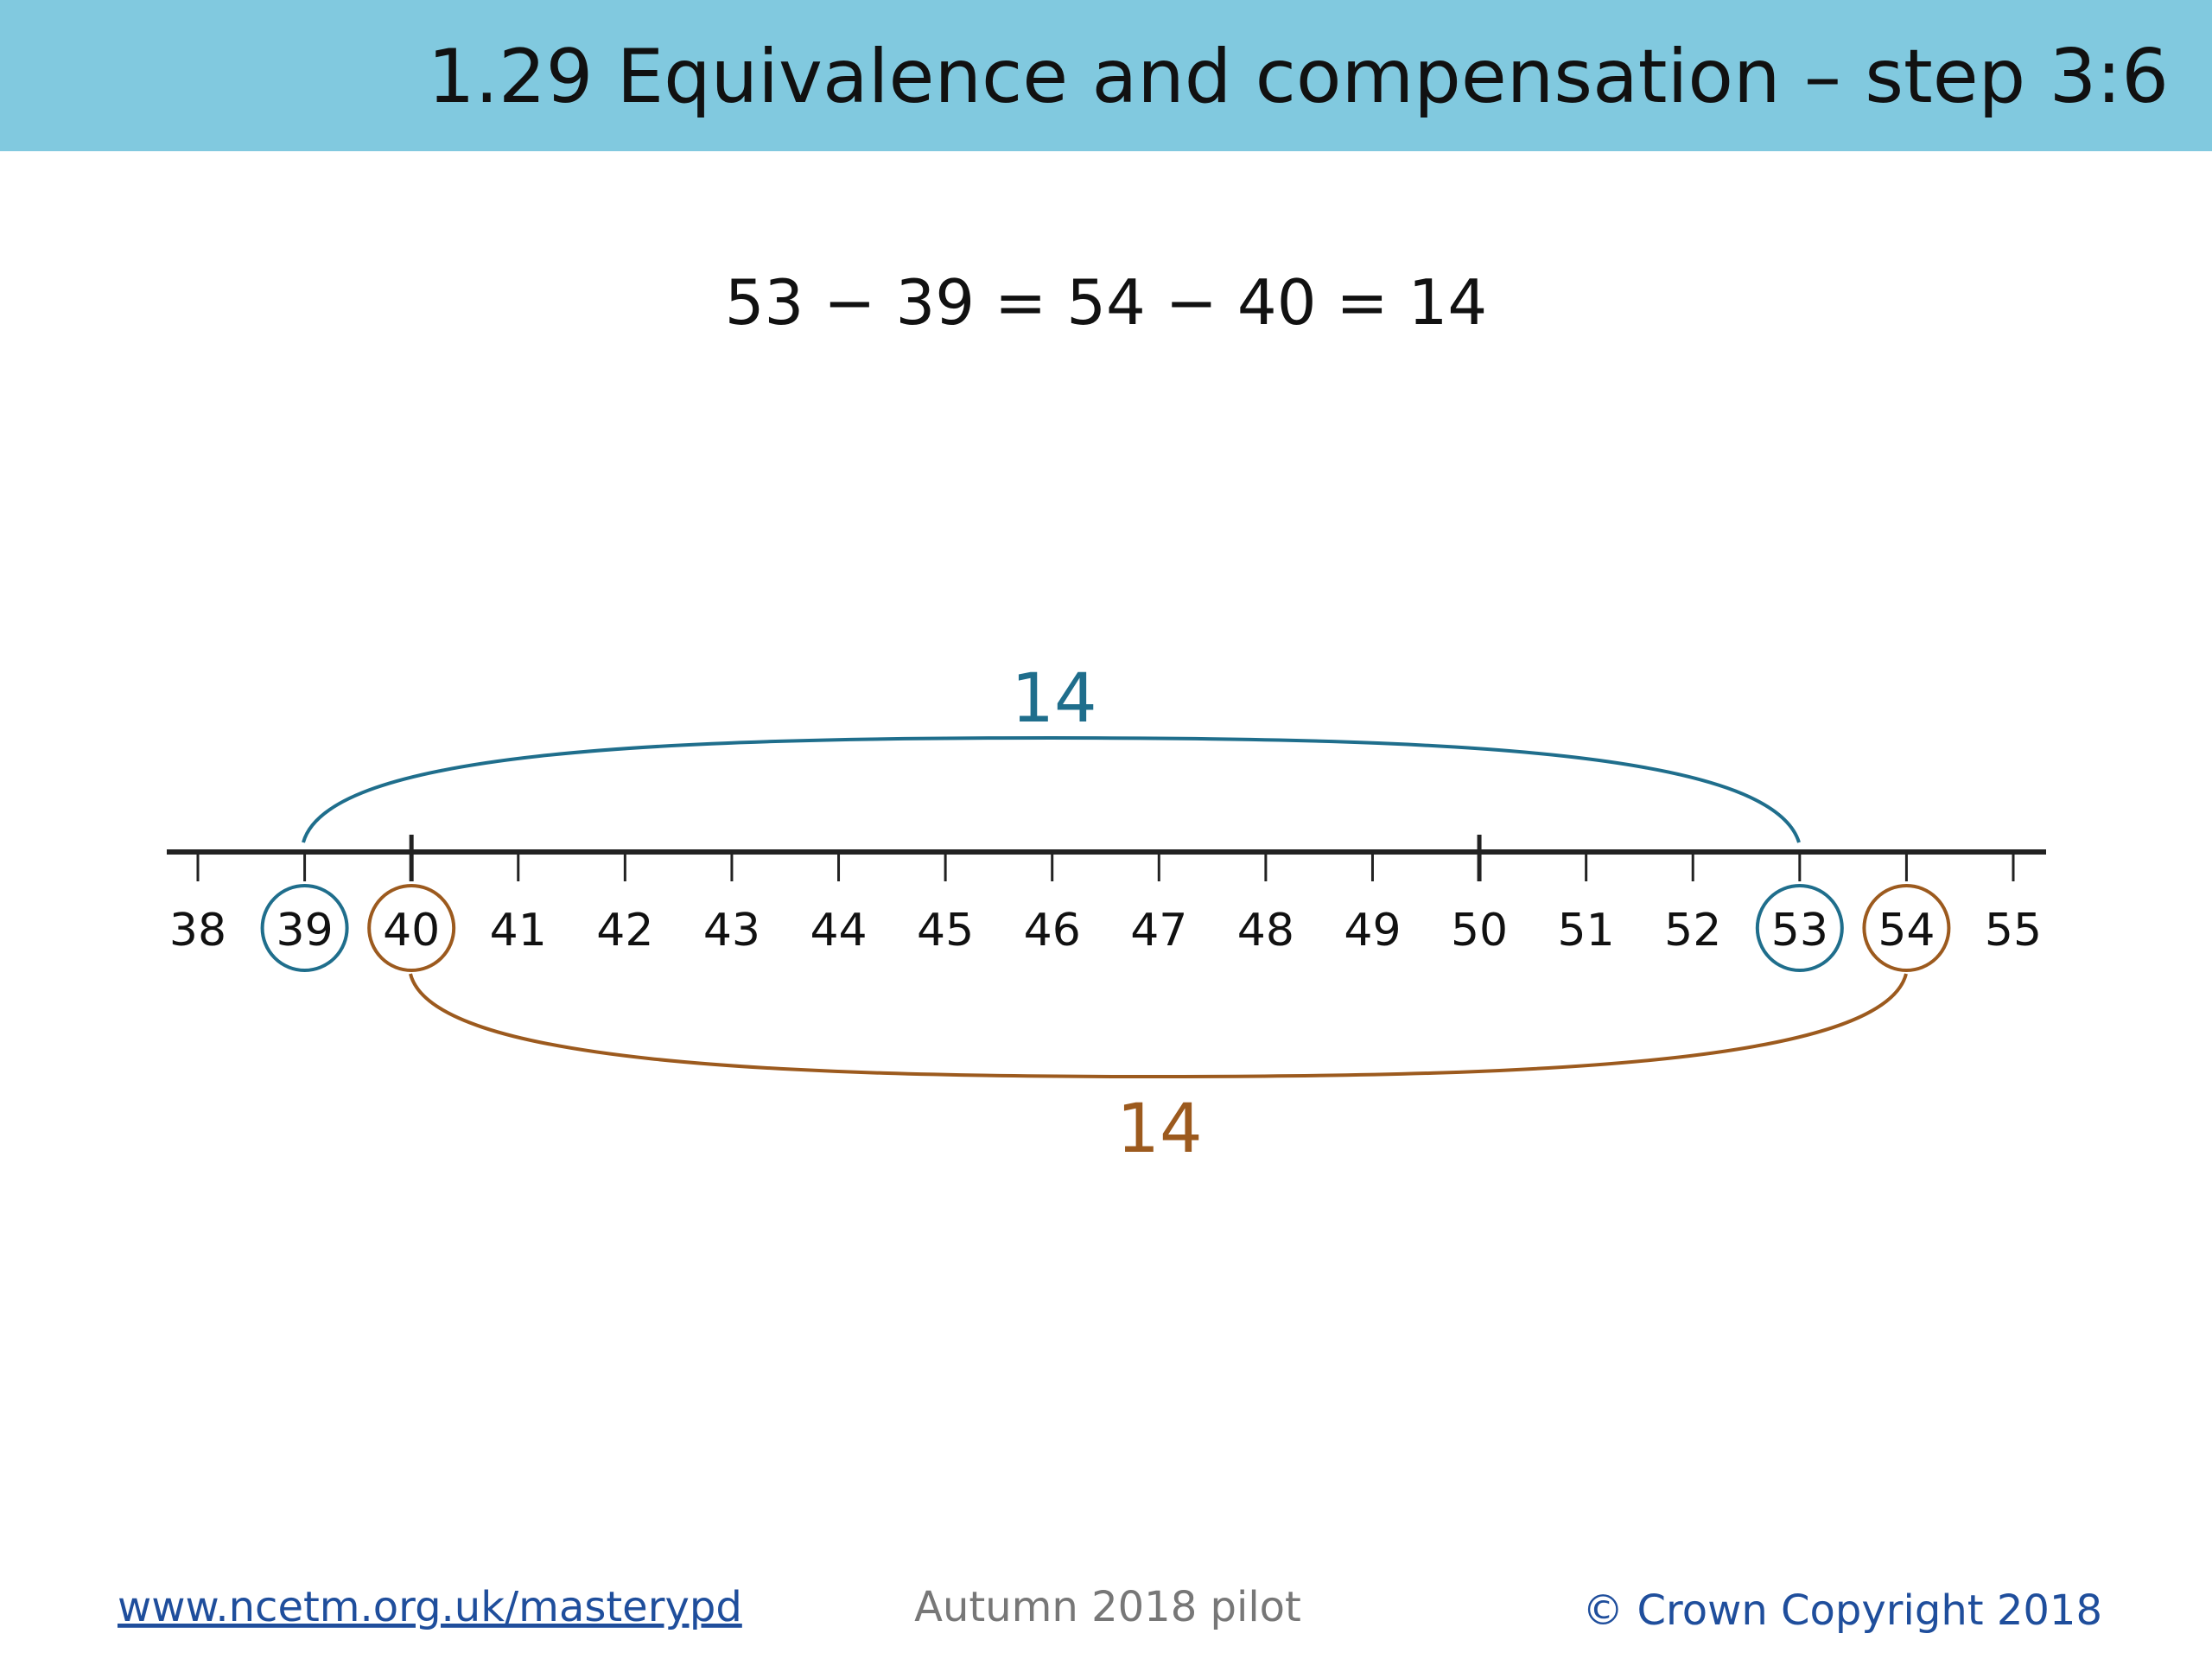 This screenshot has height=1659, width=2212. What do you see at coordinates (1105, 903) in the screenshot?
I see `number-line-group: 38 39 40 41 42 43 44 45 46 47 48 49 50 51 52 53 54 55` at bounding box center [1105, 903].